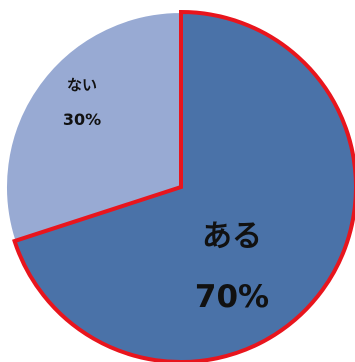  What do you see at coordinates (82, 119) in the screenshot?
I see `slice-percent-nai: 30%` at bounding box center [82, 119].